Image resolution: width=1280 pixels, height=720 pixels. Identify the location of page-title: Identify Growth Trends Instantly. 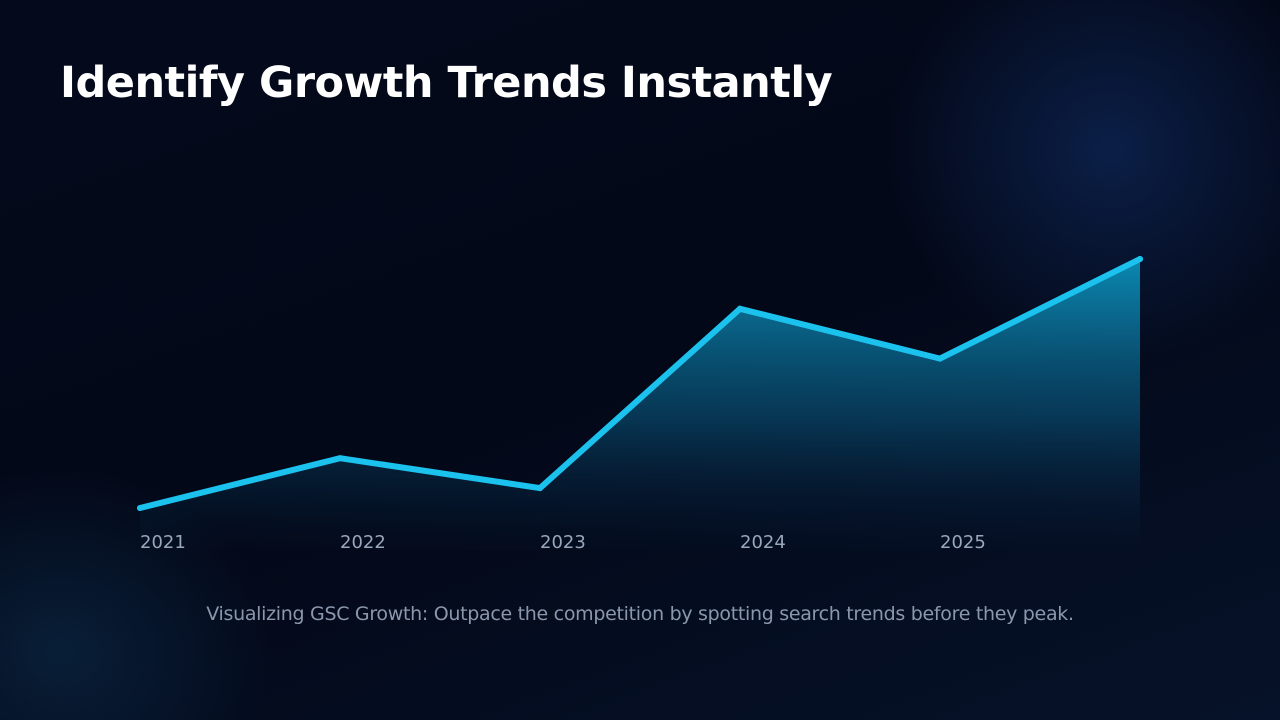
(446, 83).